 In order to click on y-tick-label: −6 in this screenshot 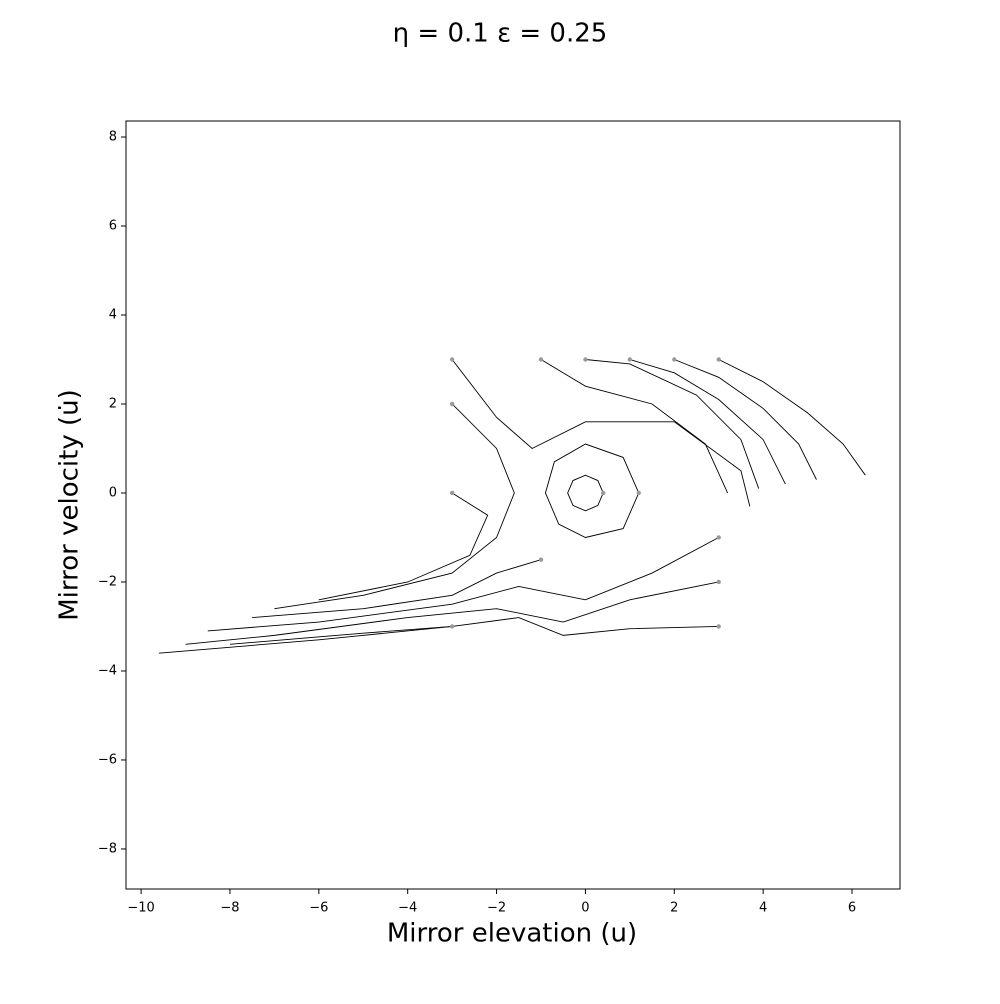, I will do `click(107, 759)`.